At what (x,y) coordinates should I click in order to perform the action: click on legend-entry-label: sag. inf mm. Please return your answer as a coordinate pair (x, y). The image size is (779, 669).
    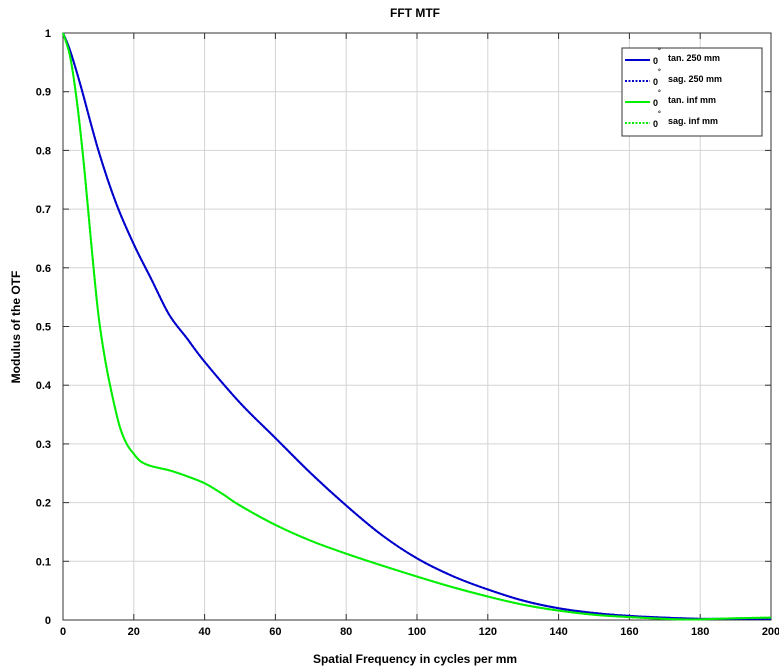
    Looking at the image, I should click on (693, 121).